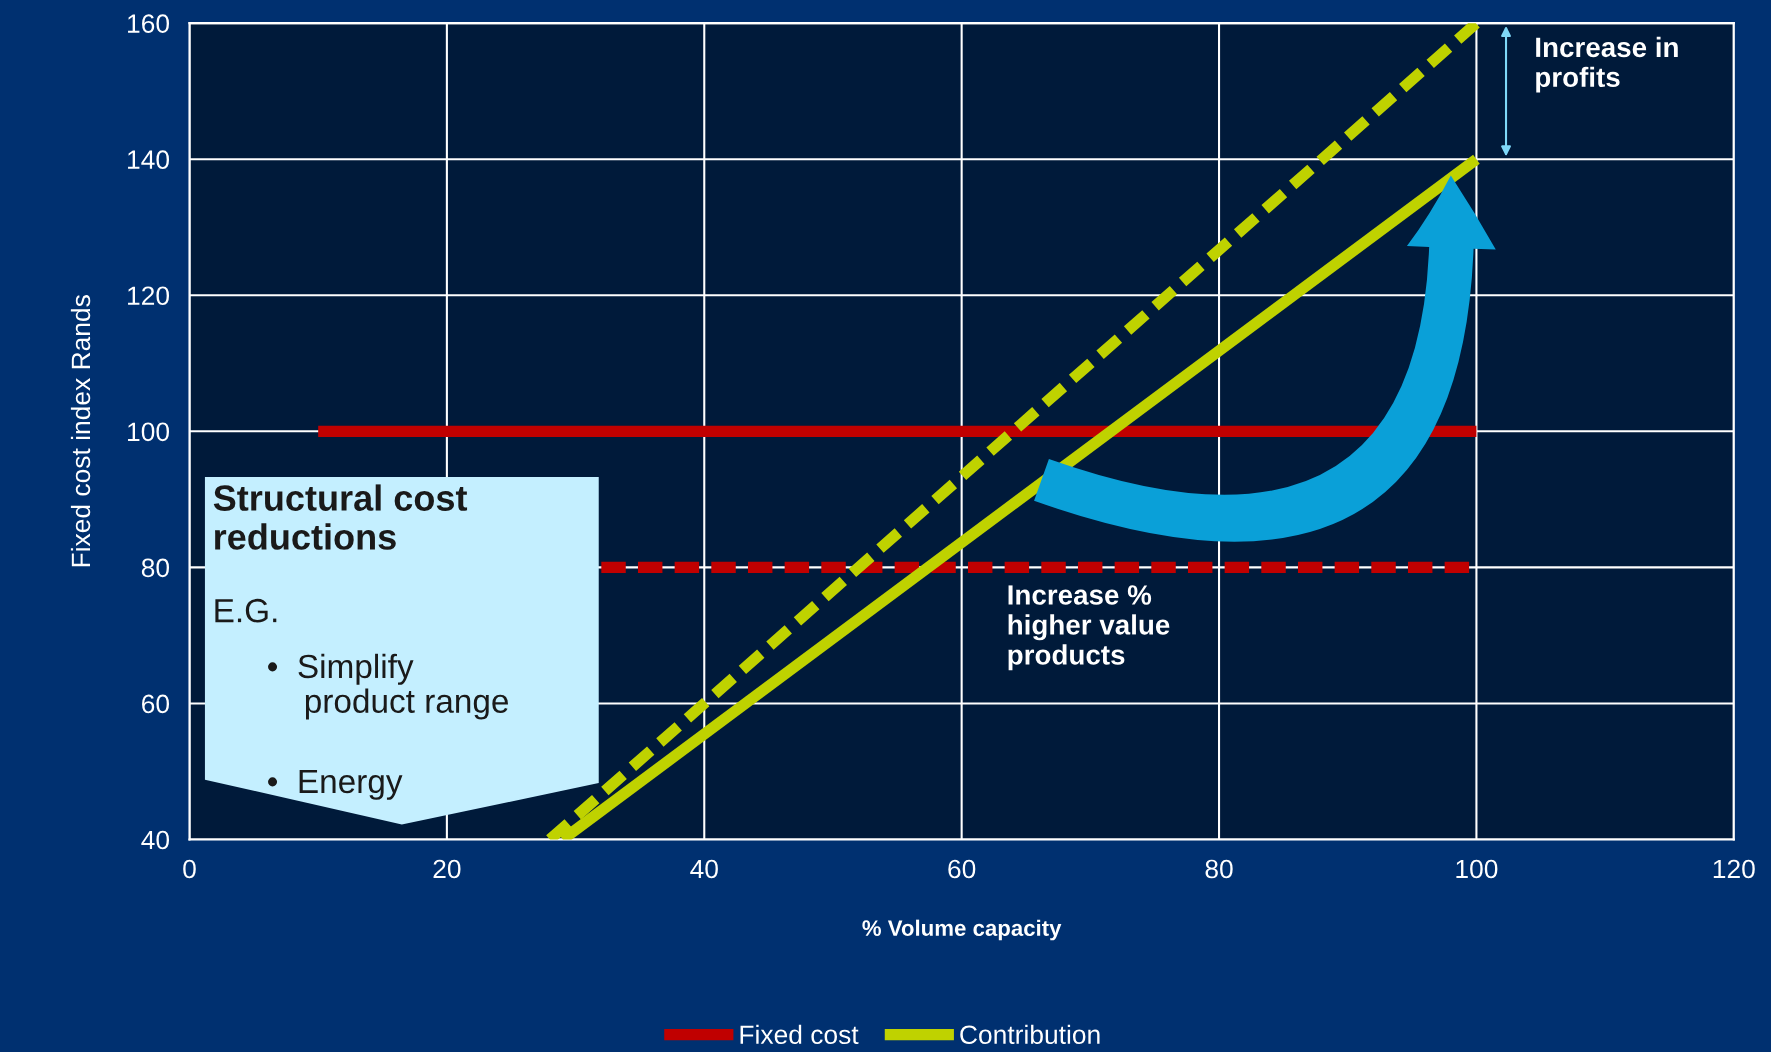 Image resolution: width=1771 pixels, height=1052 pixels. I want to click on legend-label: Fixed cost, so click(799, 1034).